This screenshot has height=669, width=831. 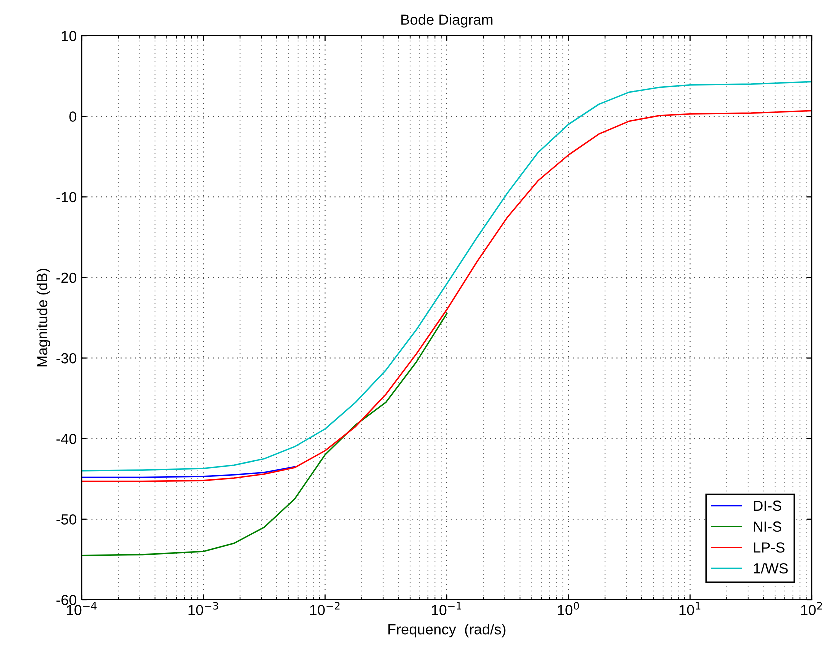 What do you see at coordinates (73, 117) in the screenshot?
I see `y-tick-label: 0` at bounding box center [73, 117].